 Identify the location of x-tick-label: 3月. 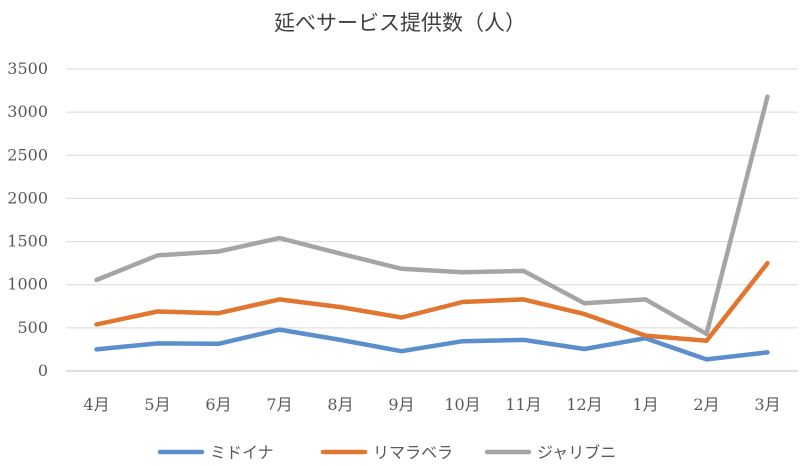
(767, 404).